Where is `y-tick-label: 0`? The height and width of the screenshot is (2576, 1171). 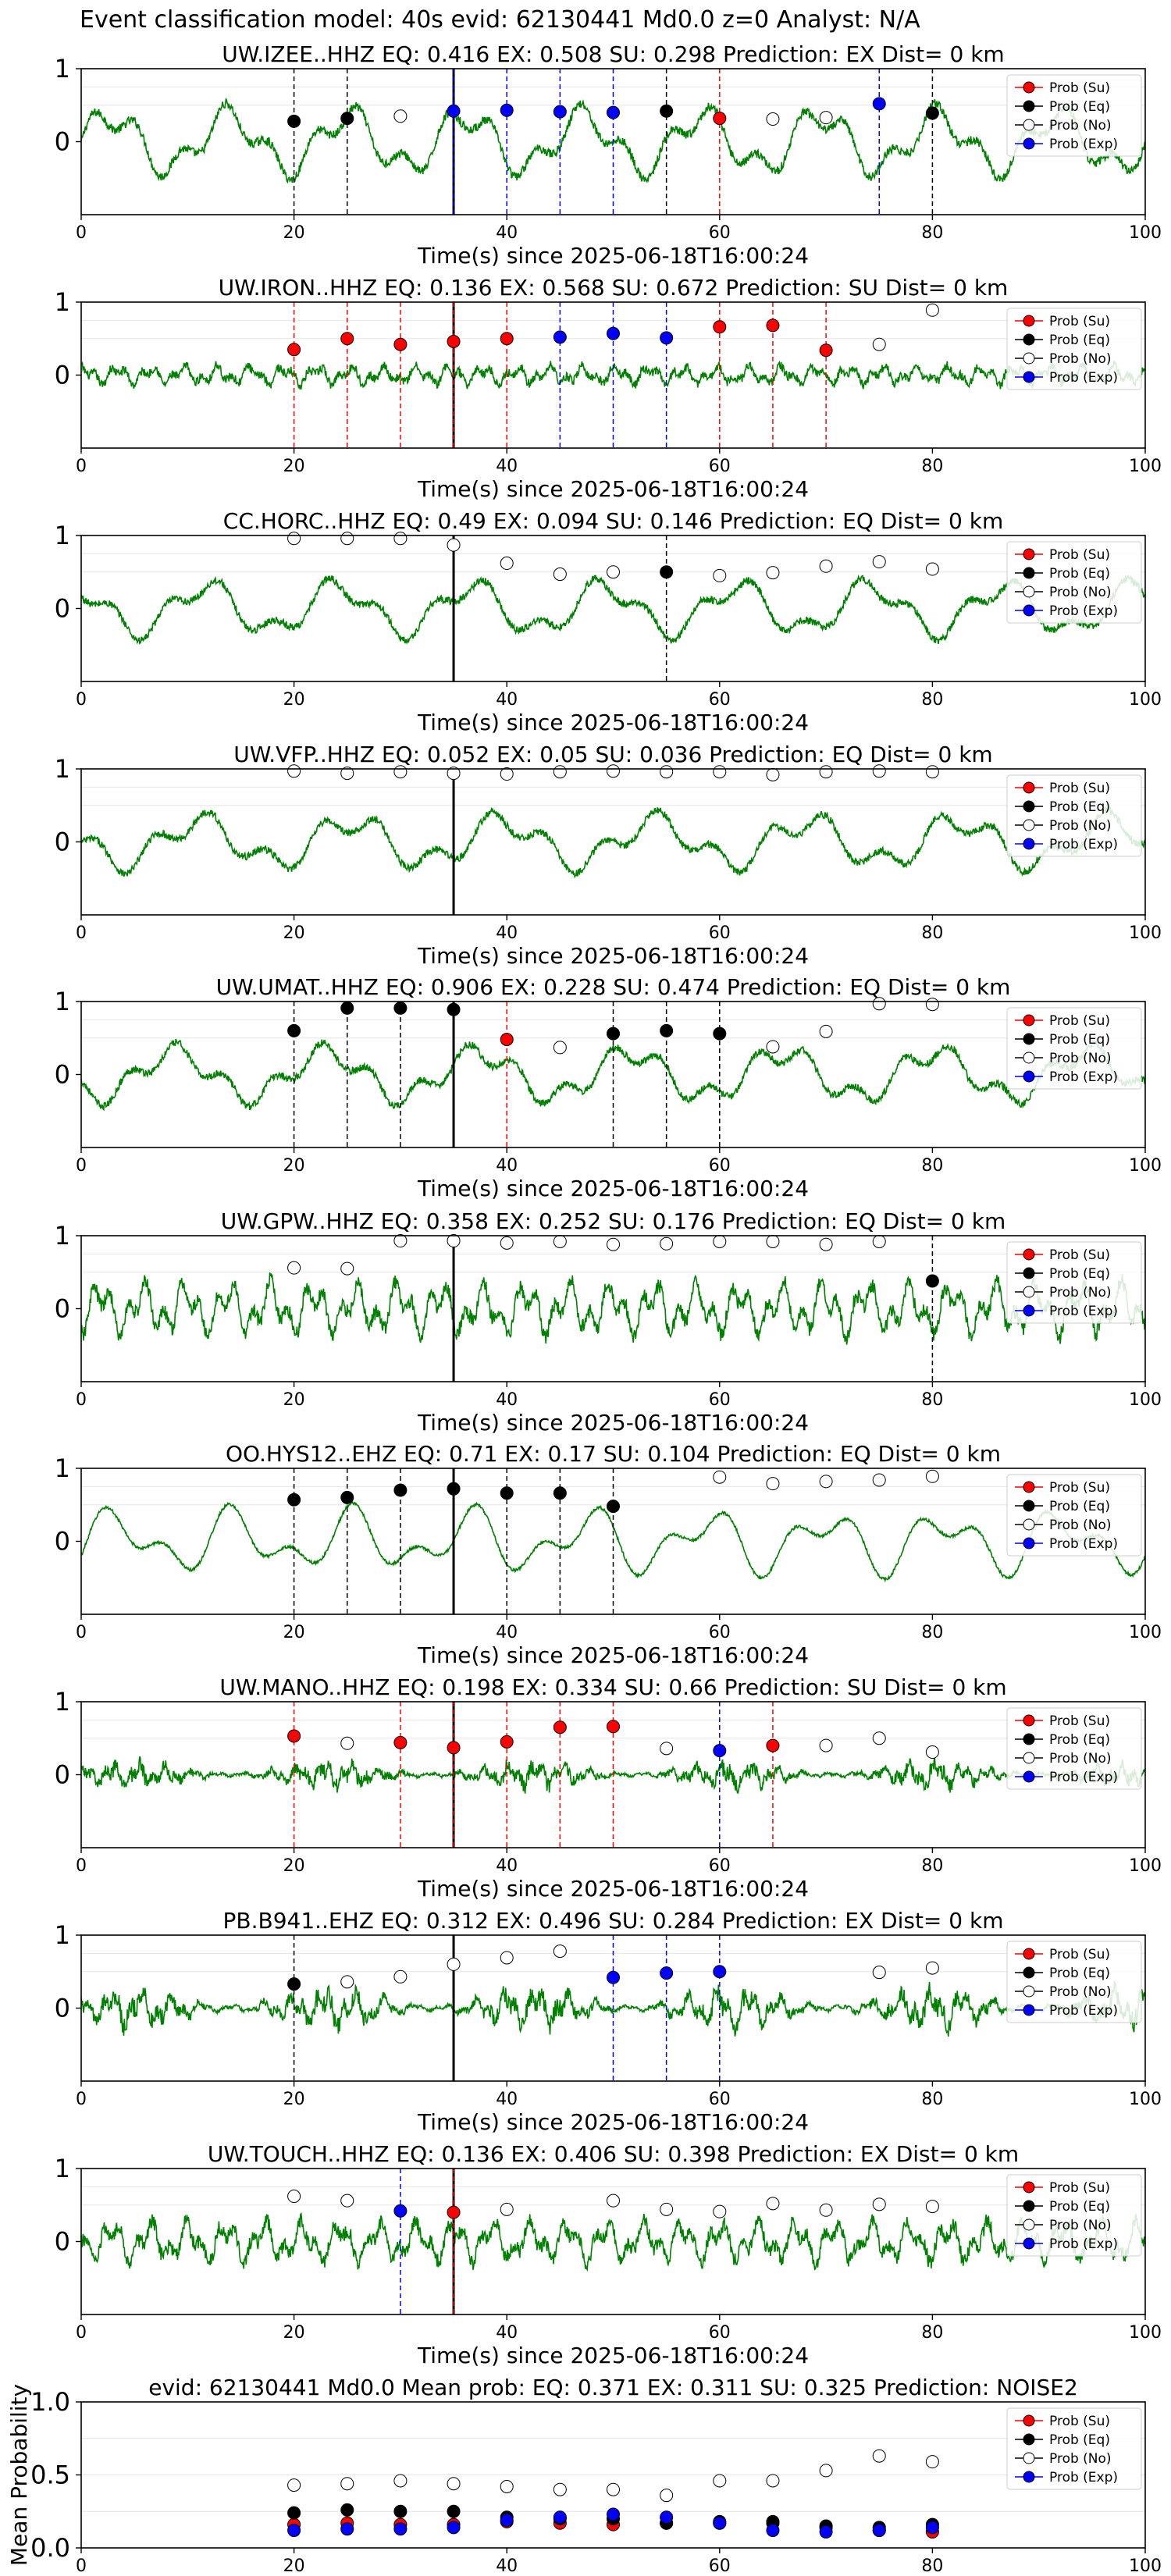
y-tick-label: 0 is located at coordinates (62, 1309).